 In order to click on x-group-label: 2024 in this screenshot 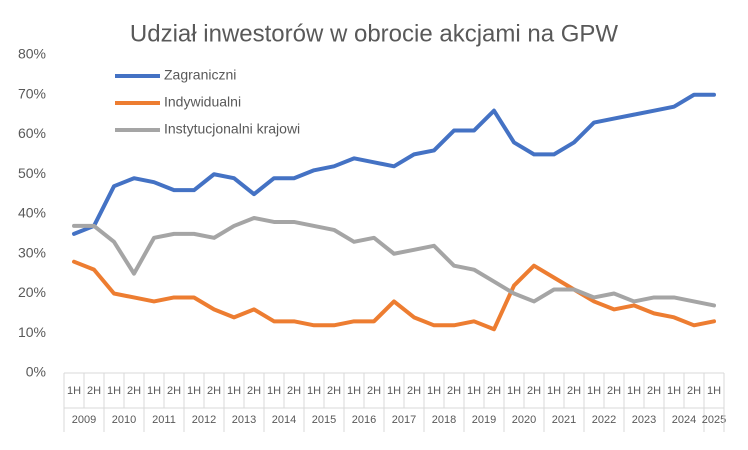, I will do `click(684, 420)`.